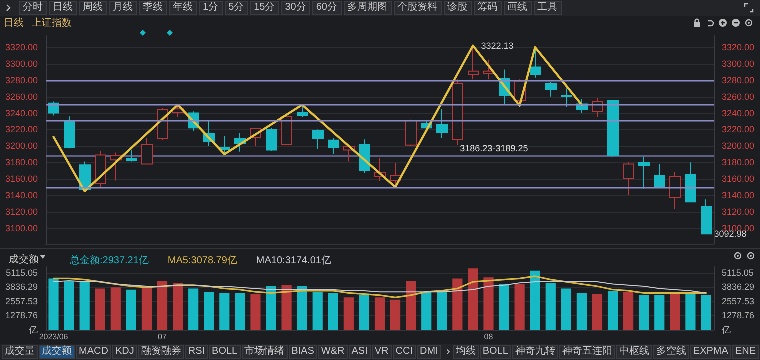  I want to click on line-series, so click(380, 287).